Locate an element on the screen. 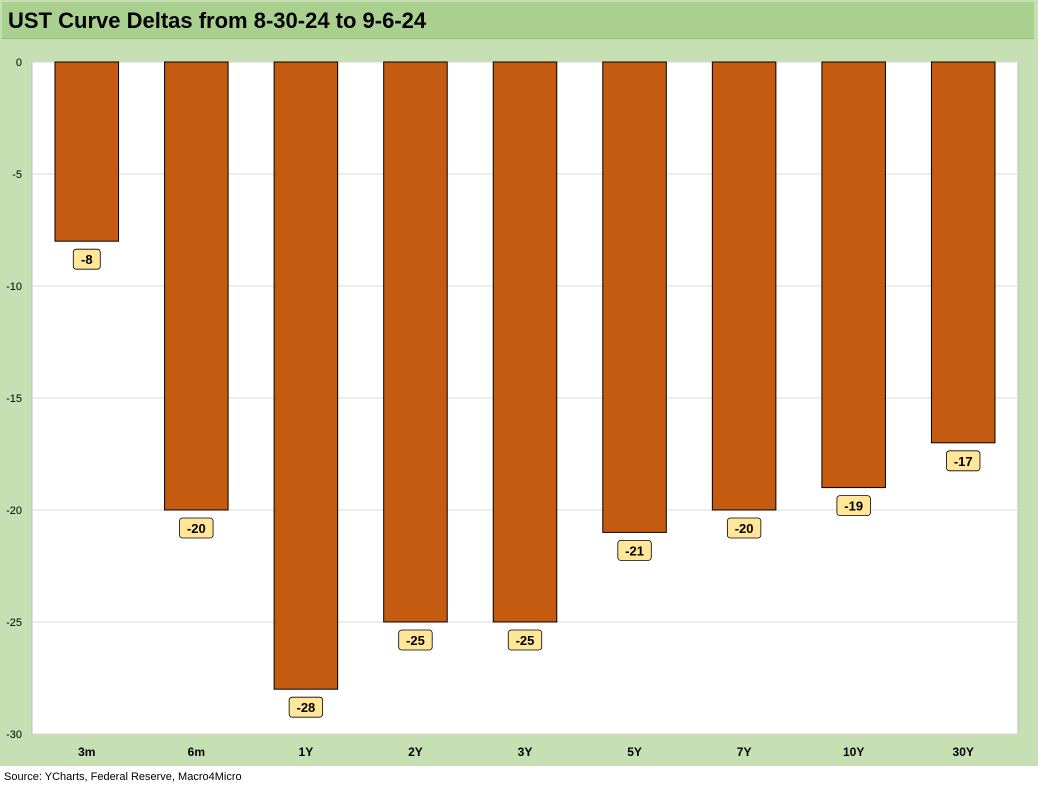  data-label: -28 is located at coordinates (305, 707).